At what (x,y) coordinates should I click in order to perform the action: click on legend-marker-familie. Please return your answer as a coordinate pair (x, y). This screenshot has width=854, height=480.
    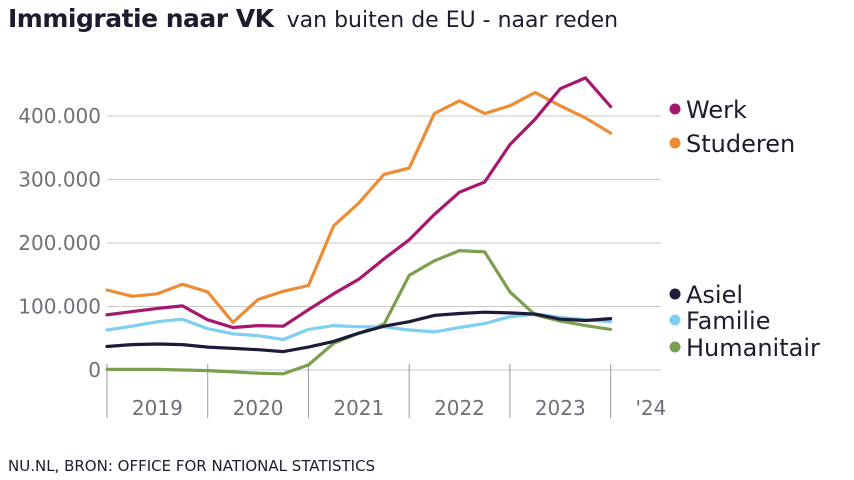
    Looking at the image, I should click on (675, 320).